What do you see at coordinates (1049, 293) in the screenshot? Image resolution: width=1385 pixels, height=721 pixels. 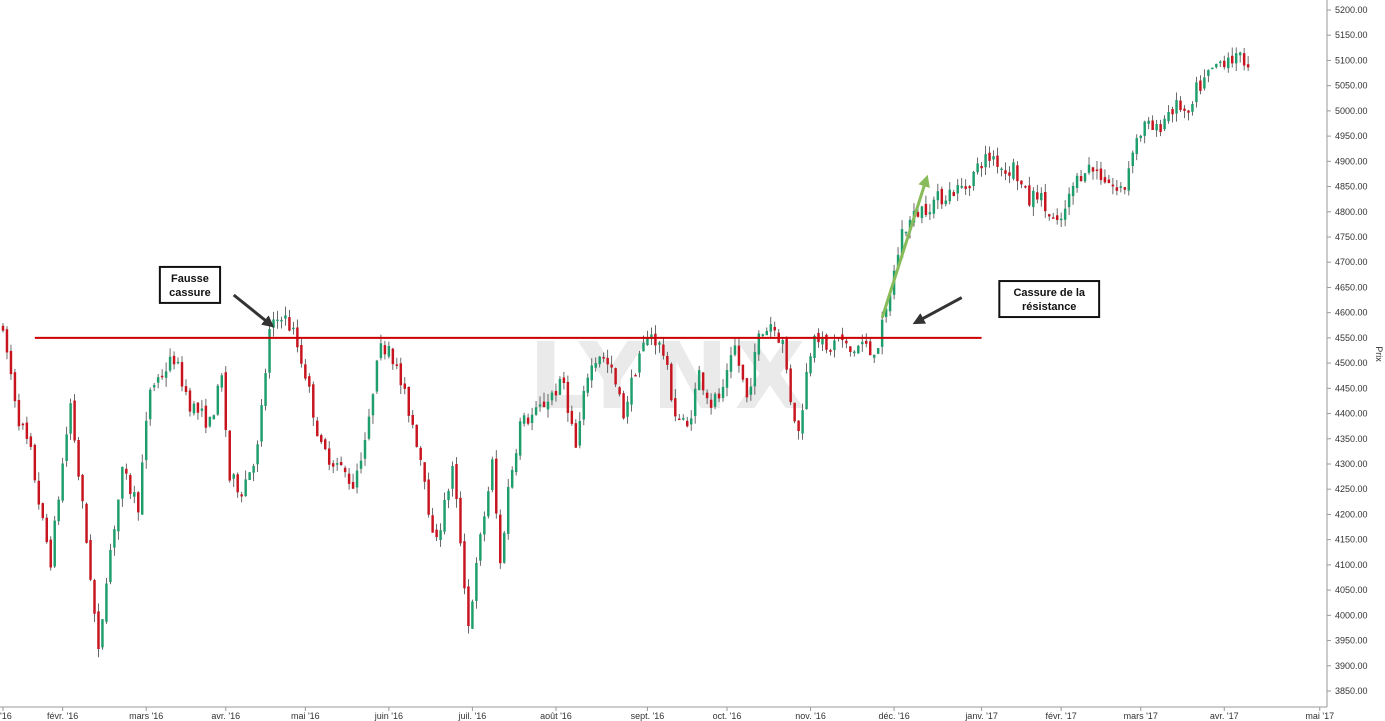 I see `annotation-label: Cassure de la` at bounding box center [1049, 293].